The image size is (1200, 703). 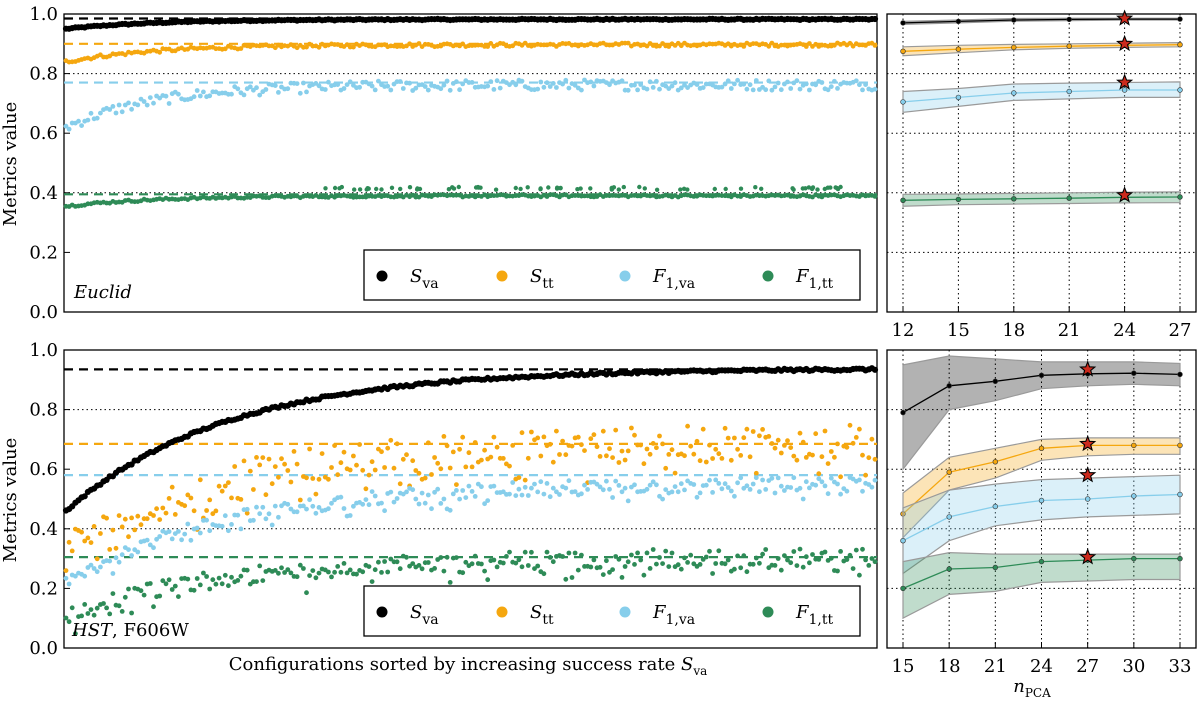 I want to click on legend-symbol: S, so click(x=536, y=612).